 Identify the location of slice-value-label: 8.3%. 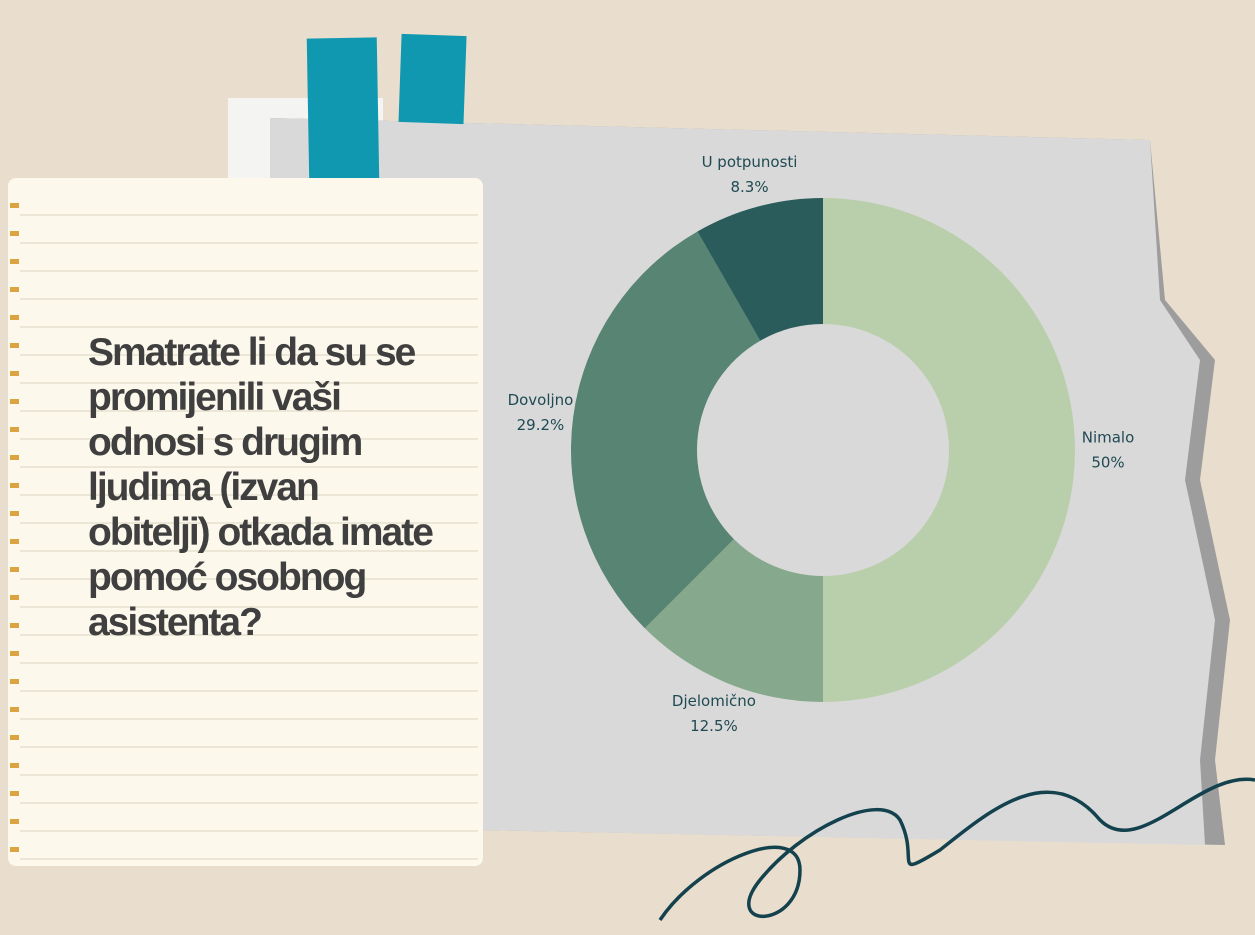
(749, 187).